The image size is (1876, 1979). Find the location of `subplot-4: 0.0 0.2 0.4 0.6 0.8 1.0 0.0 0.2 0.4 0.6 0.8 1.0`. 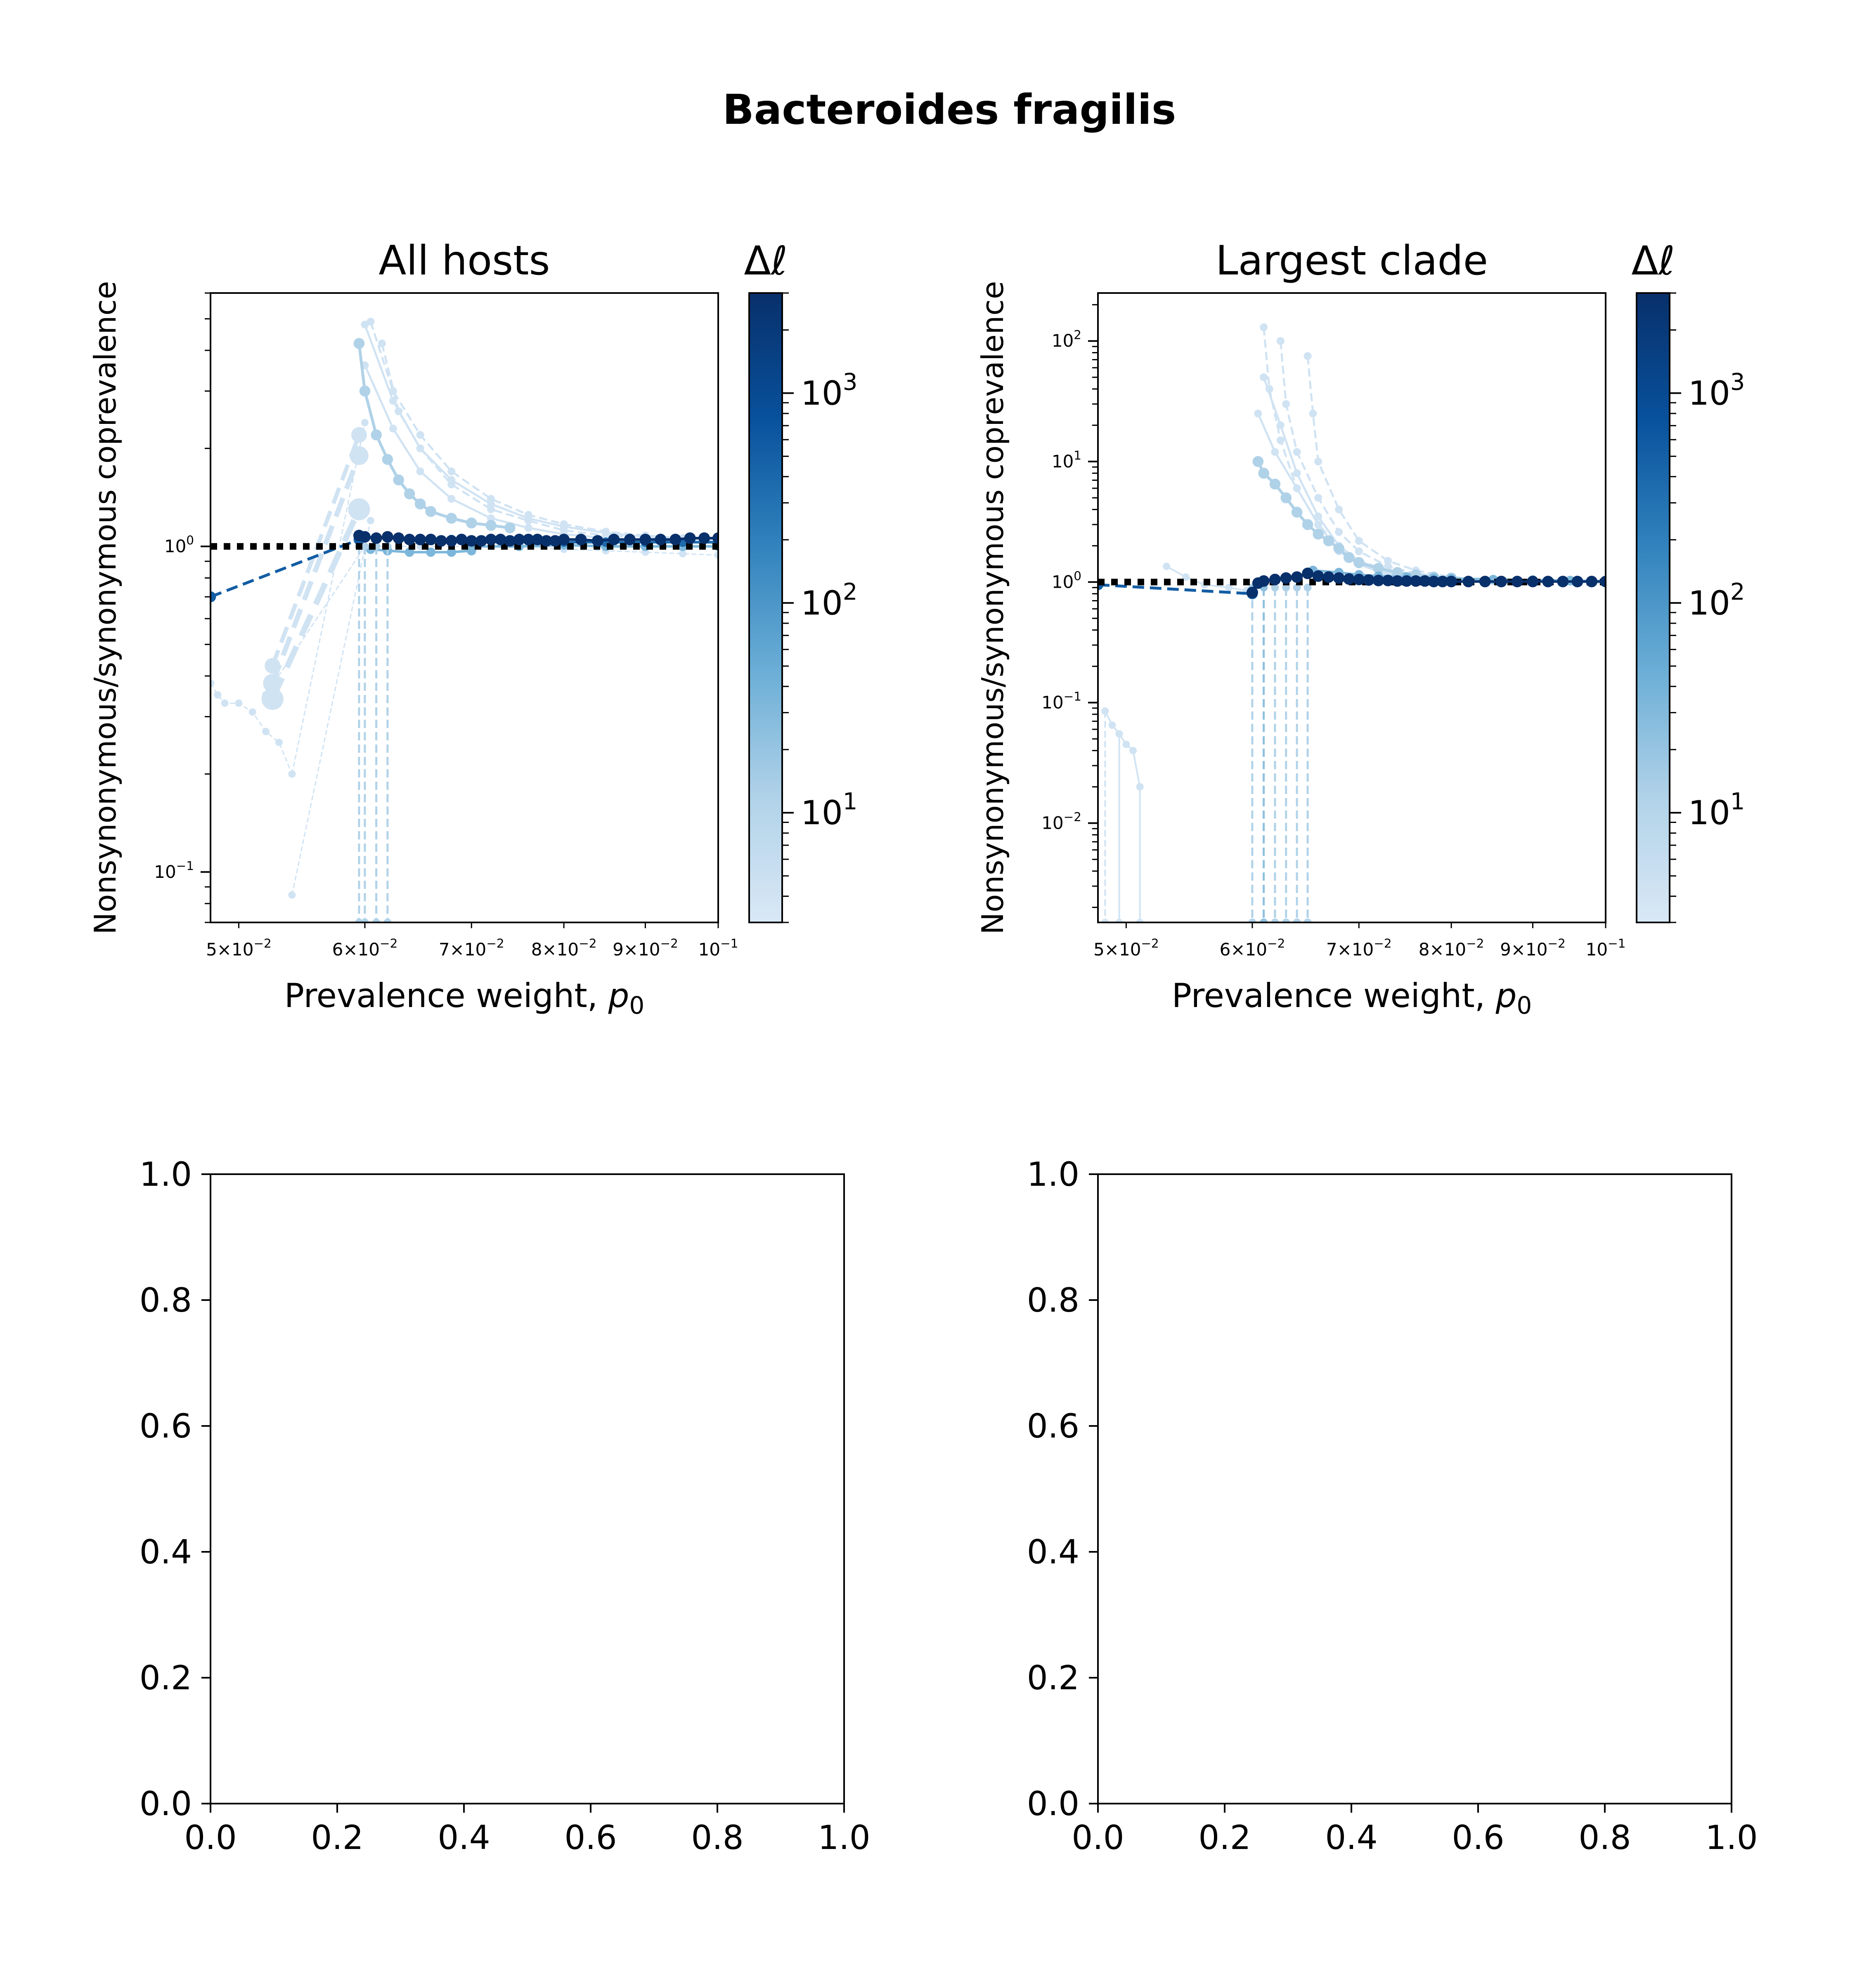

subplot-4: 0.0 0.2 0.4 0.6 0.8 1.0 0.0 0.2 0.4 0.6 0.8 1.0 is located at coordinates (1392, 1506).